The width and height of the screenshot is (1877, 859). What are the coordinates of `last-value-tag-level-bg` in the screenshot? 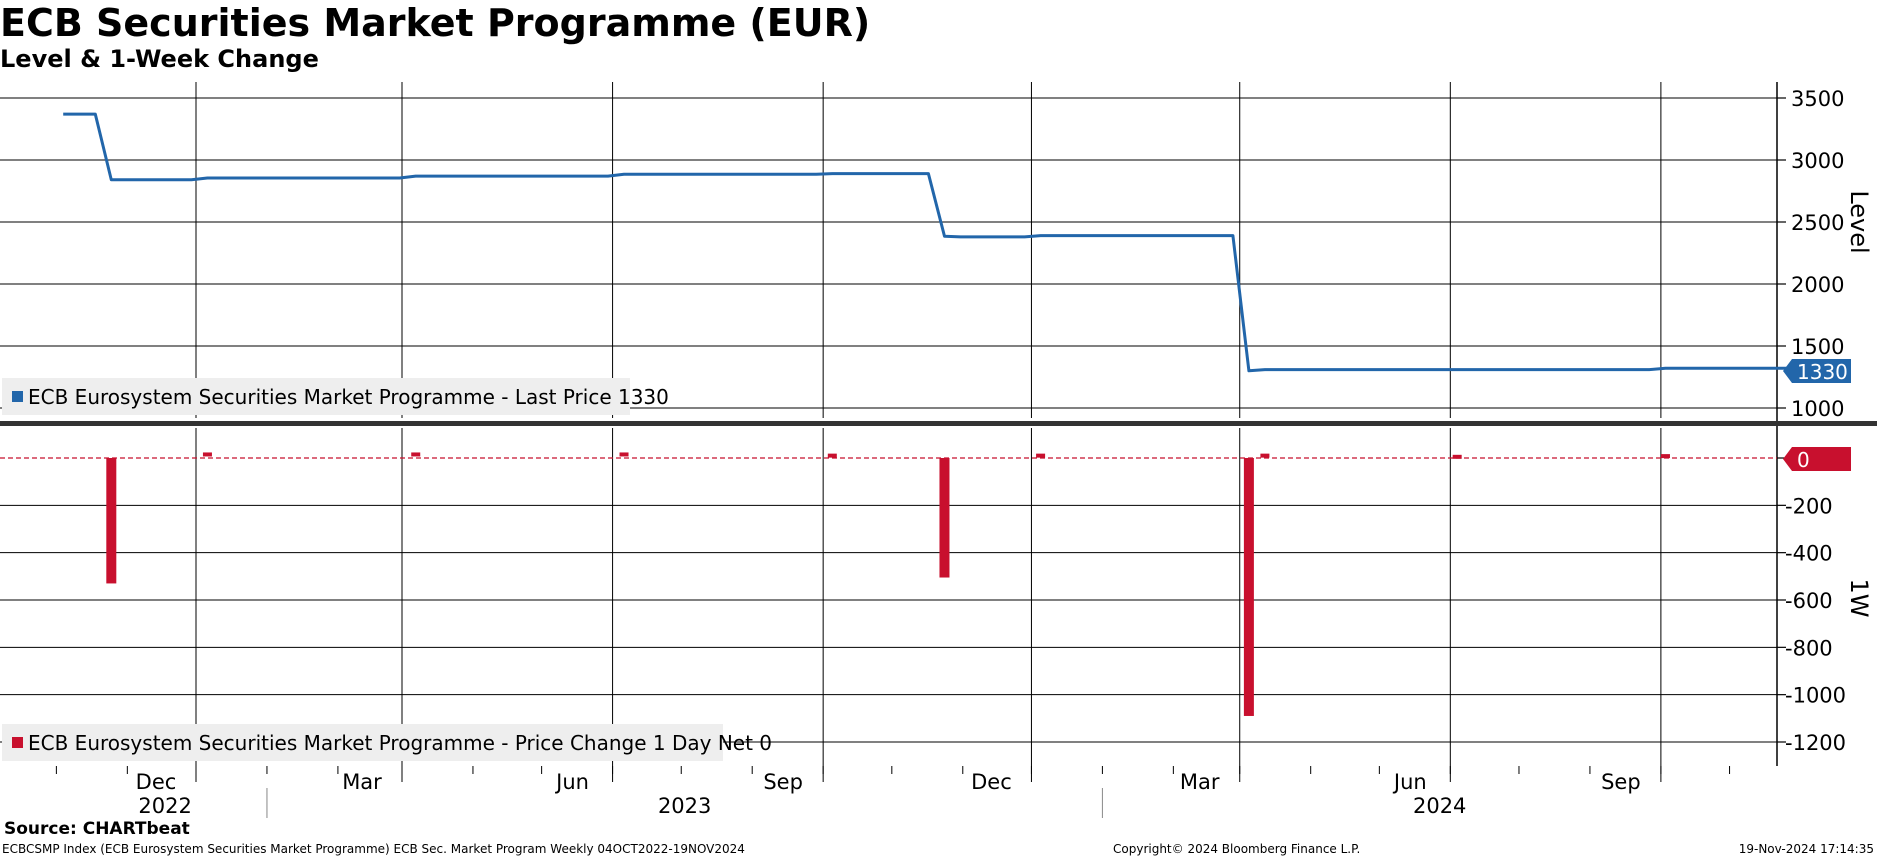 It's located at (1817, 371).